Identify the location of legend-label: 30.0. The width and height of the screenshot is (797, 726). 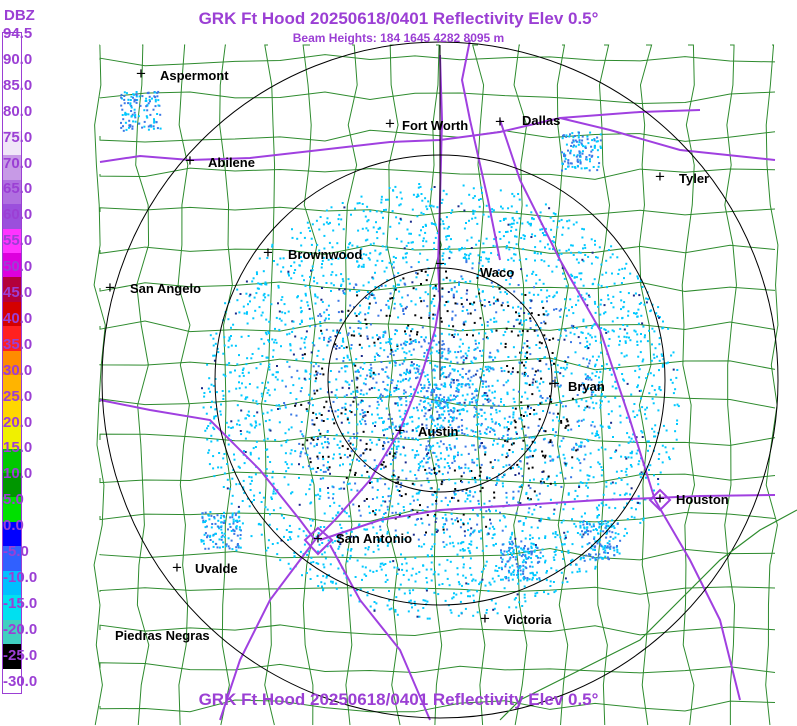
(18, 370).